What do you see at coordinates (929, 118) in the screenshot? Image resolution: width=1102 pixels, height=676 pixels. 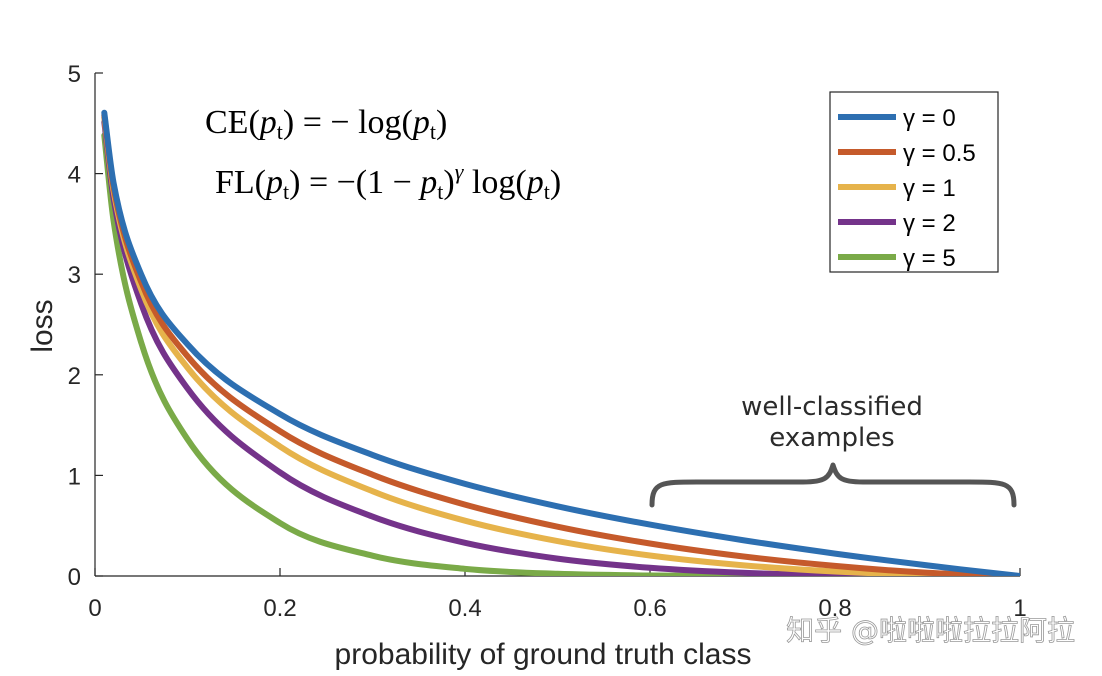 I see `legend-label: γ = 0` at bounding box center [929, 118].